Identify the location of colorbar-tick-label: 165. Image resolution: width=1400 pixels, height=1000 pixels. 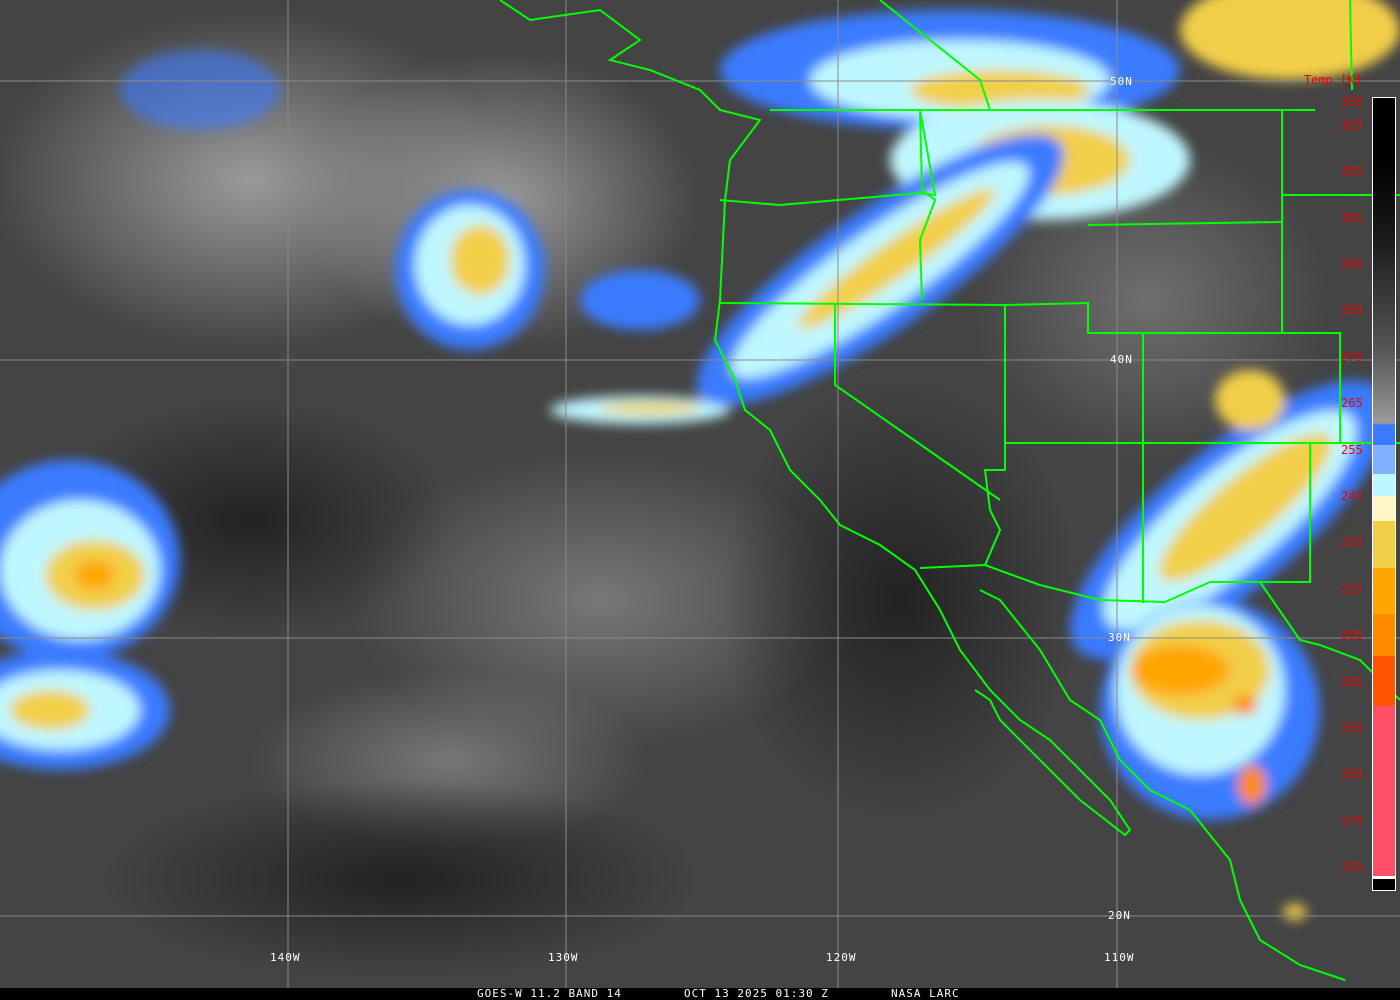
(1352, 867).